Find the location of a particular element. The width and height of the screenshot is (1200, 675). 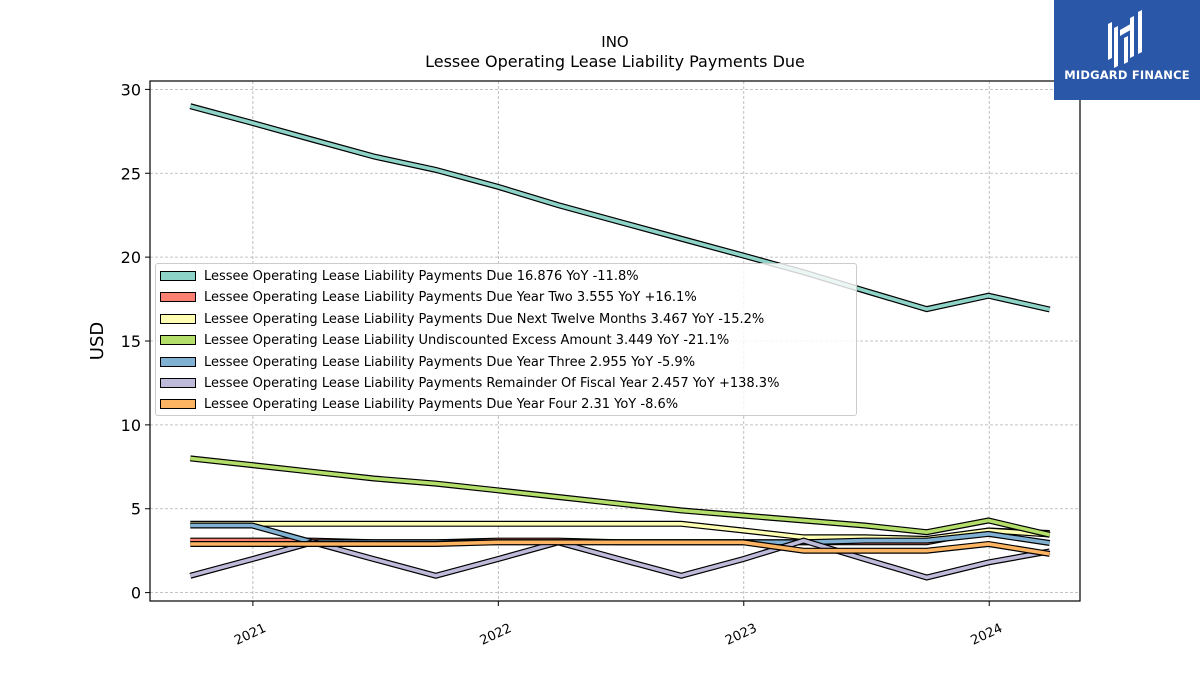

y-tick-label: 10 is located at coordinates (131, 425).